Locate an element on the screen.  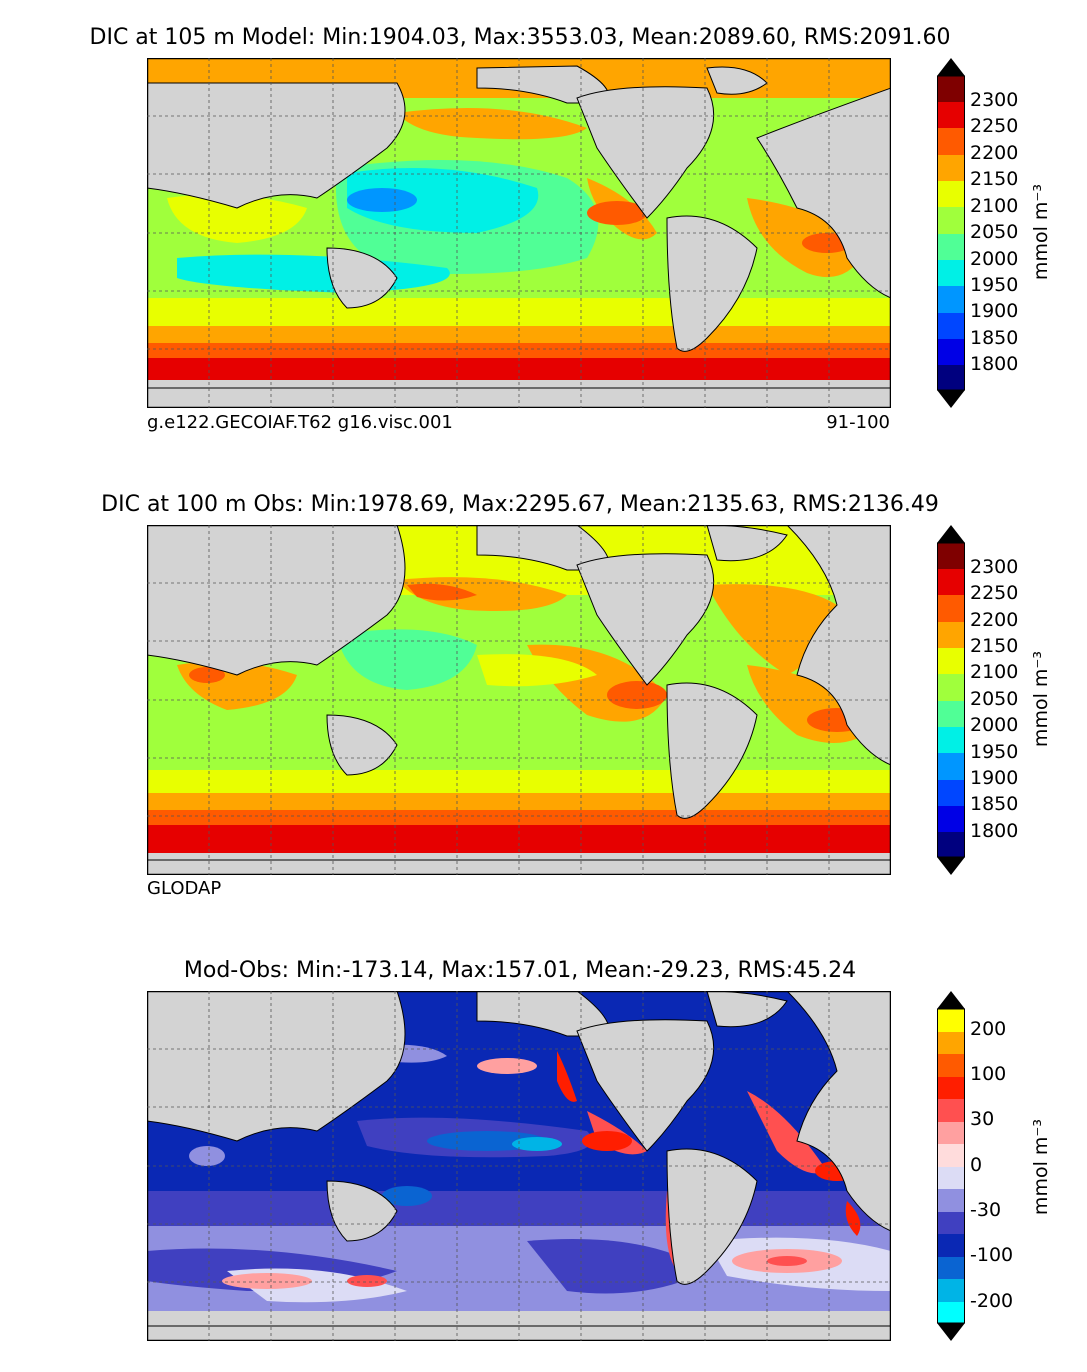
panel2-cb-label-1900: 1900 is located at coordinates (994, 778).